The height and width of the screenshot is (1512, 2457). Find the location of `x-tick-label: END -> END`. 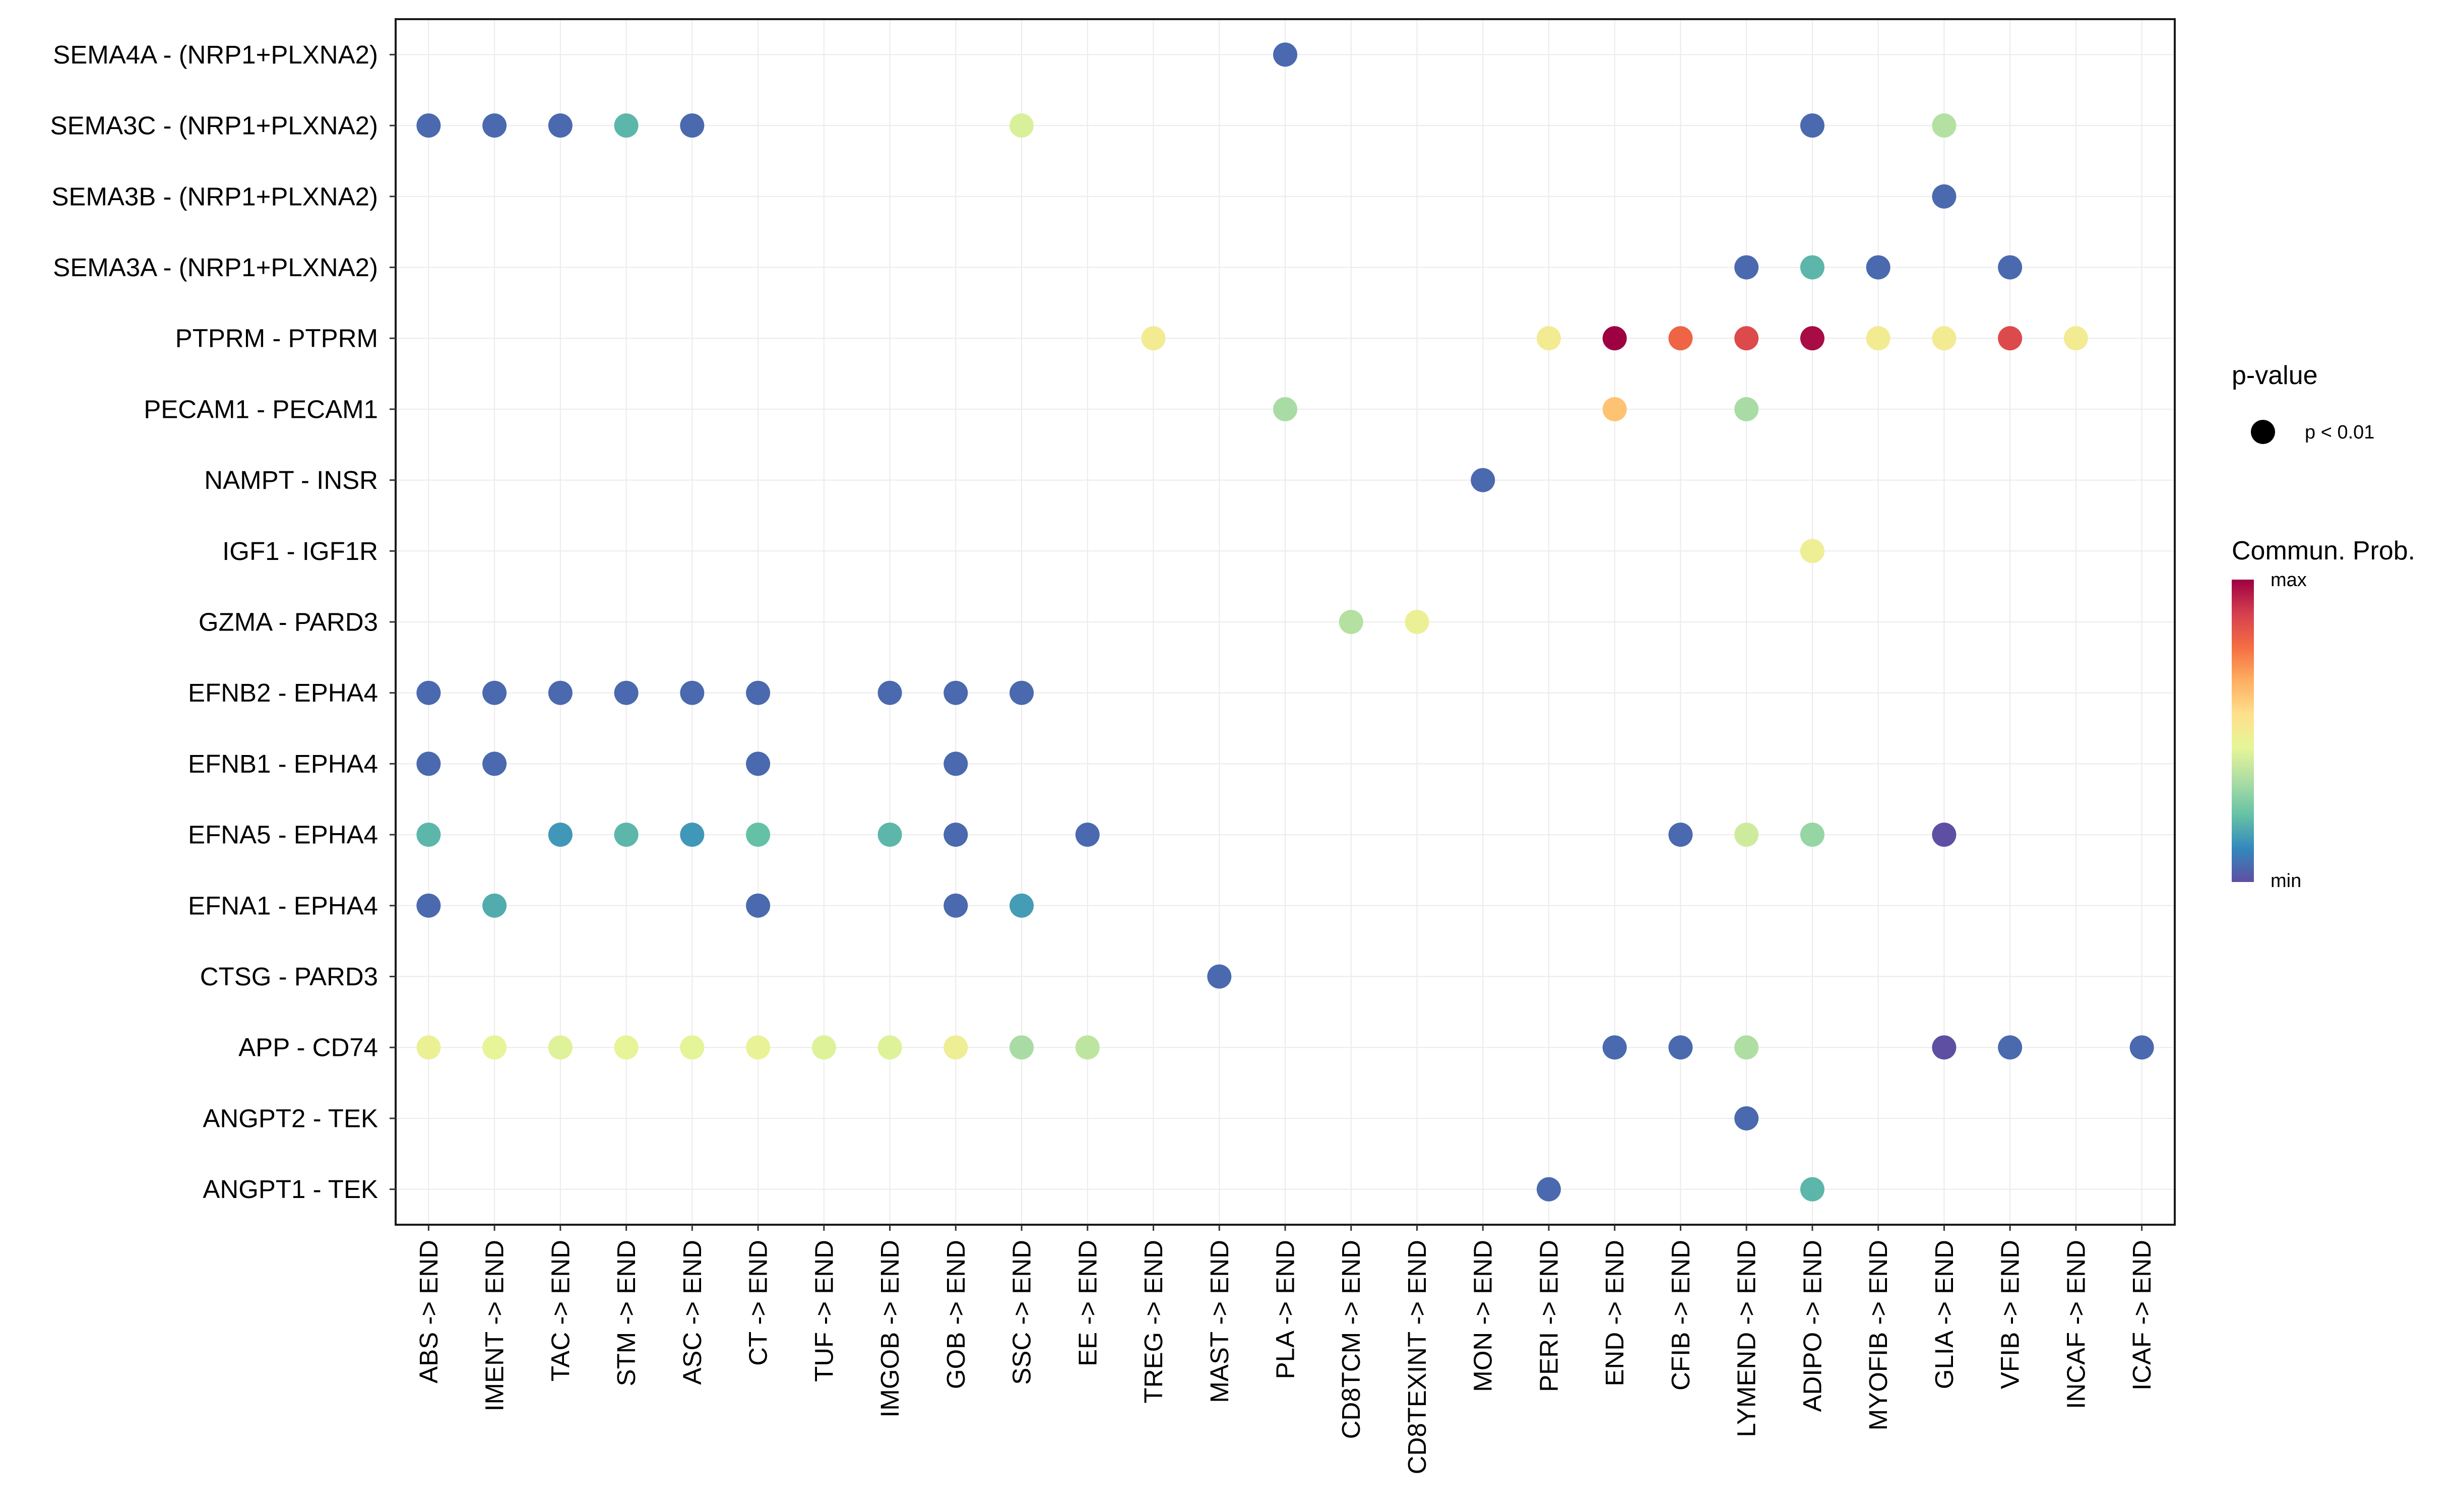

x-tick-label: END -> END is located at coordinates (1614, 1313).